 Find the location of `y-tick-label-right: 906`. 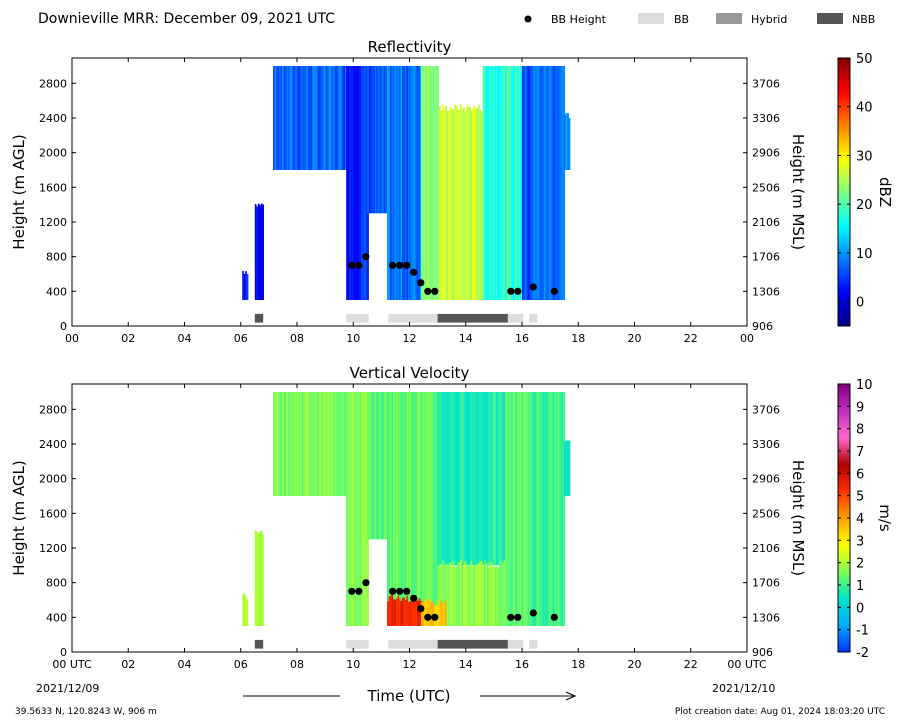

y-tick-label-right: 906 is located at coordinates (762, 326).